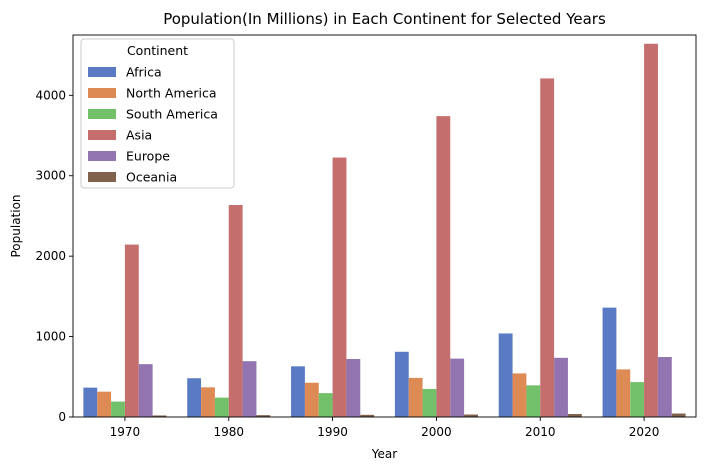  I want to click on legend-swatch-south-america, so click(102, 114).